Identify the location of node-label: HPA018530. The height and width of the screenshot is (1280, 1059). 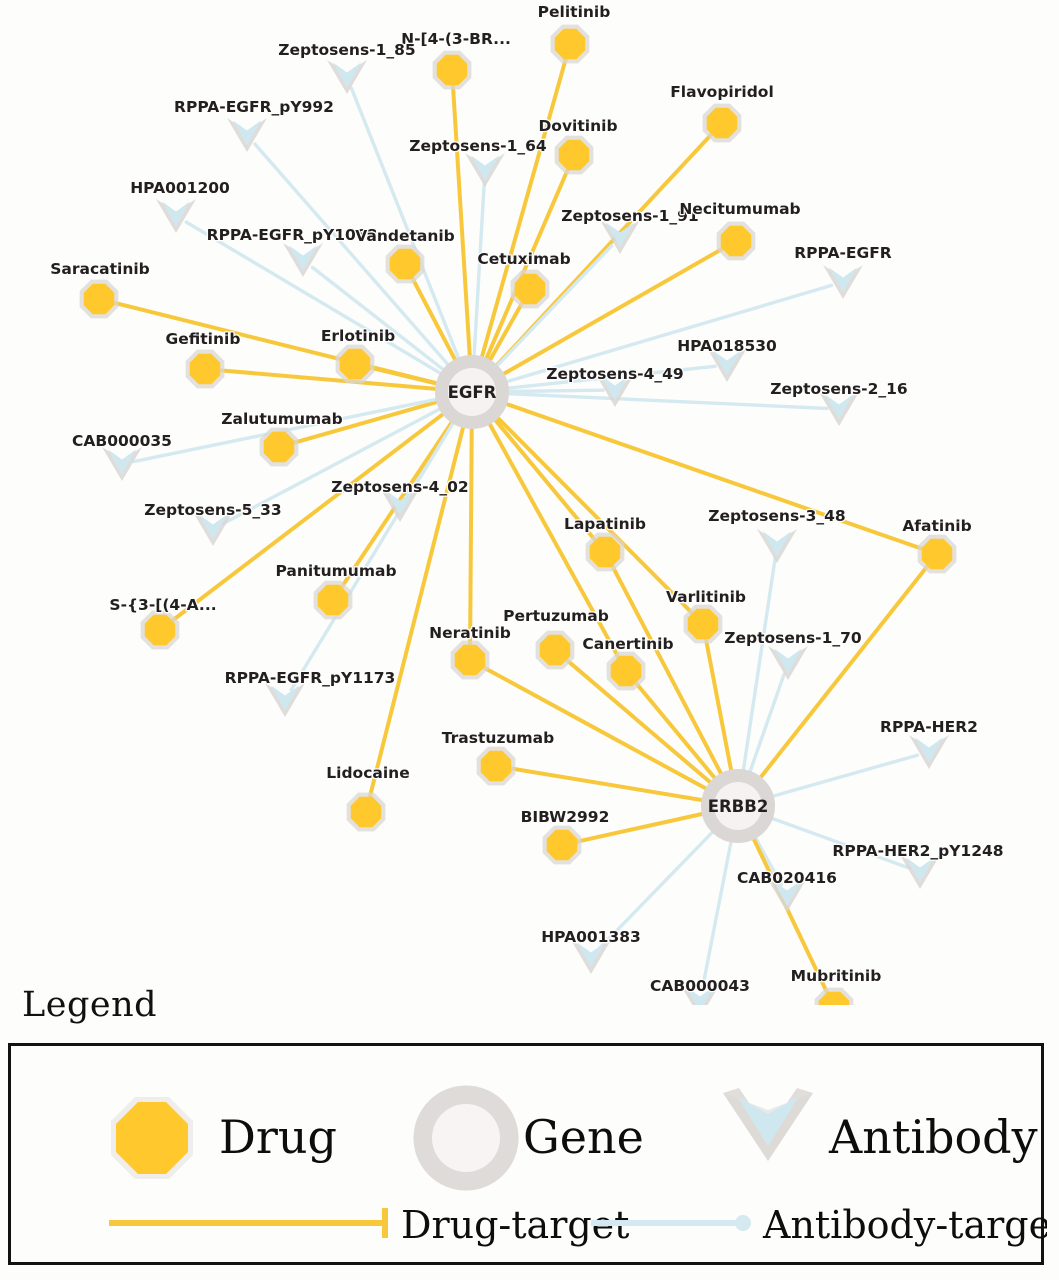
(727, 346).